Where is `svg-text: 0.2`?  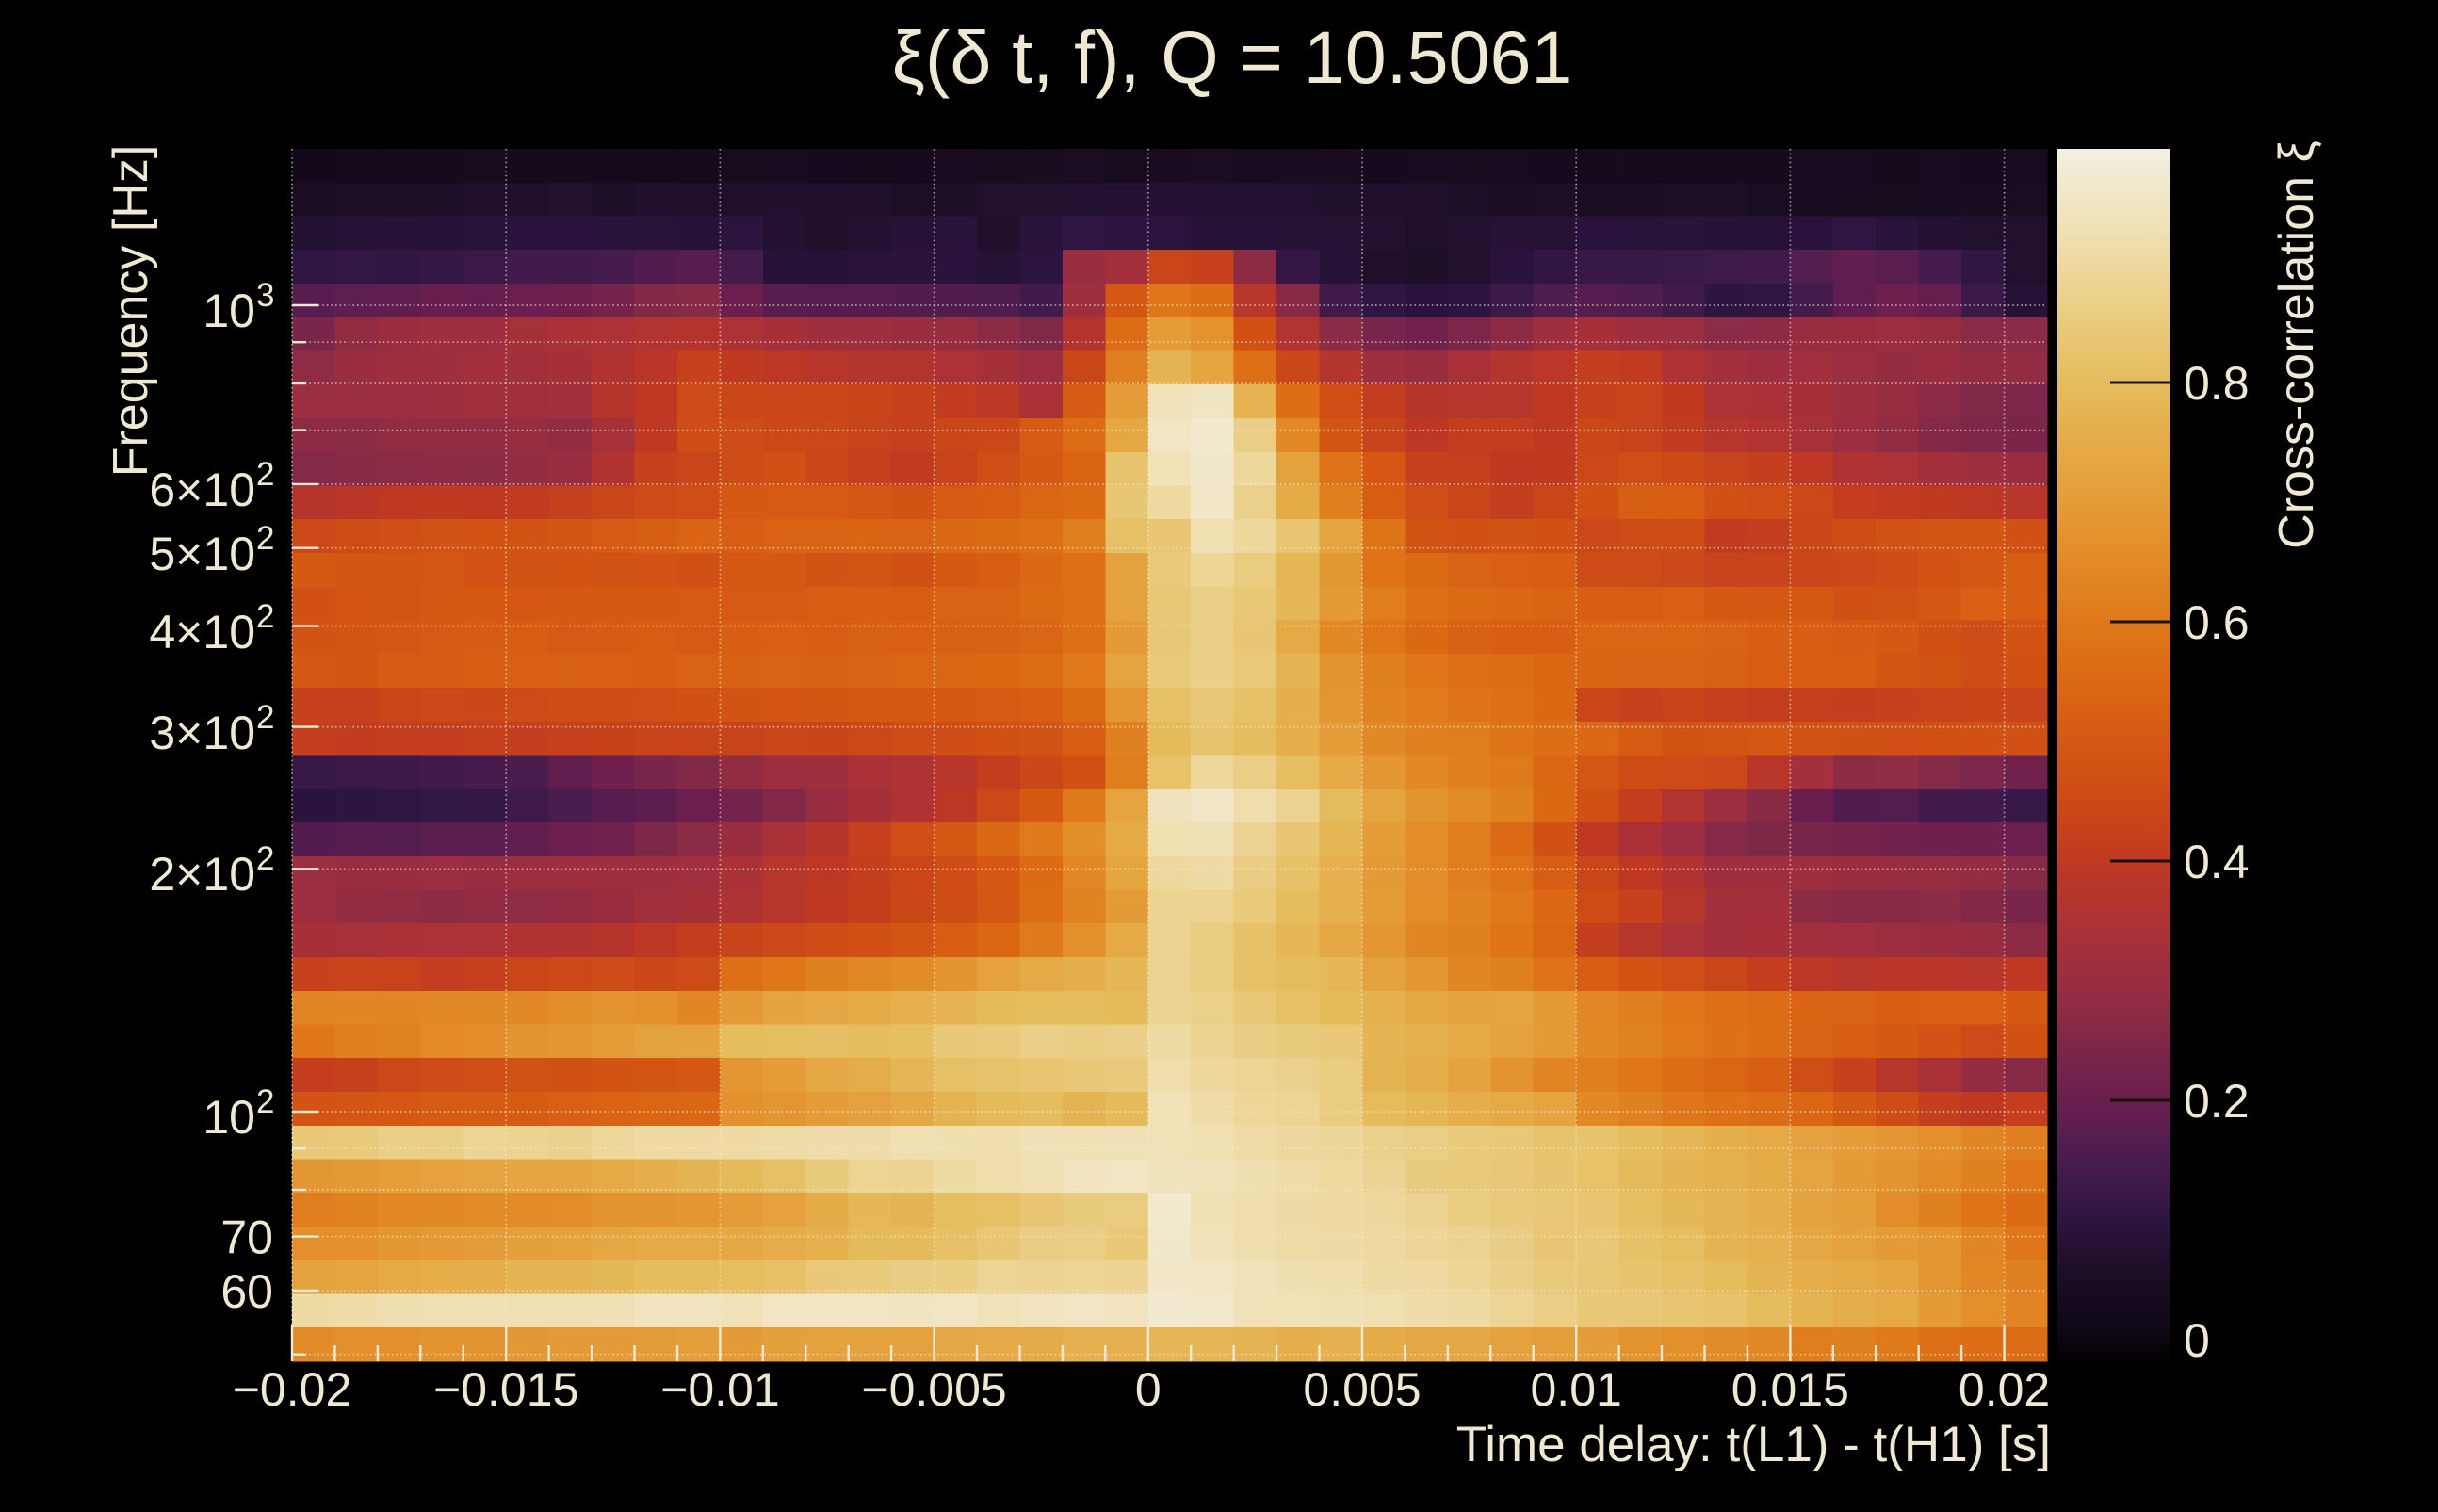
svg-text: 0.2 is located at coordinates (2217, 1101).